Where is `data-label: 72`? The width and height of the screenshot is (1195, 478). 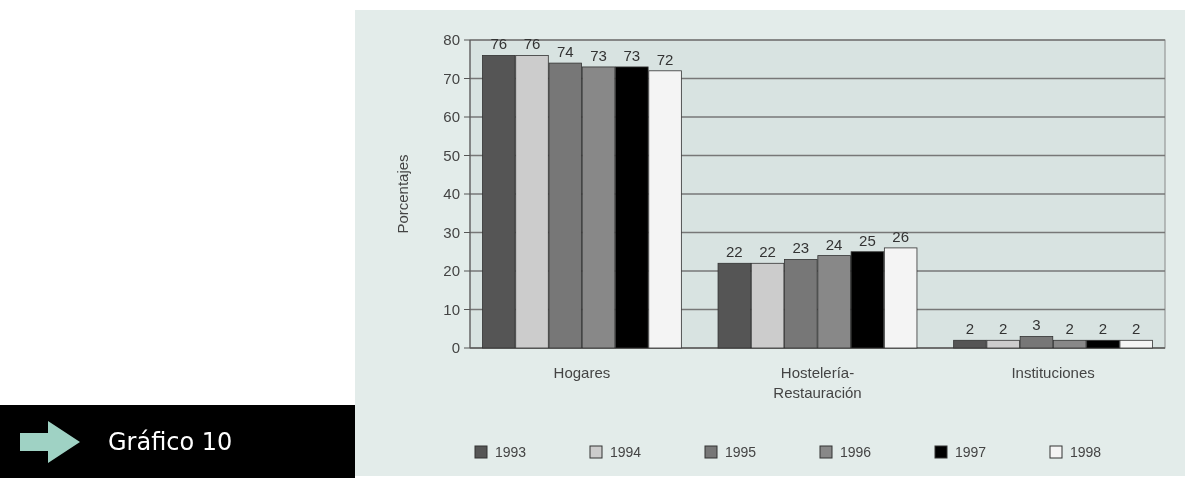
data-label: 72 is located at coordinates (665, 59).